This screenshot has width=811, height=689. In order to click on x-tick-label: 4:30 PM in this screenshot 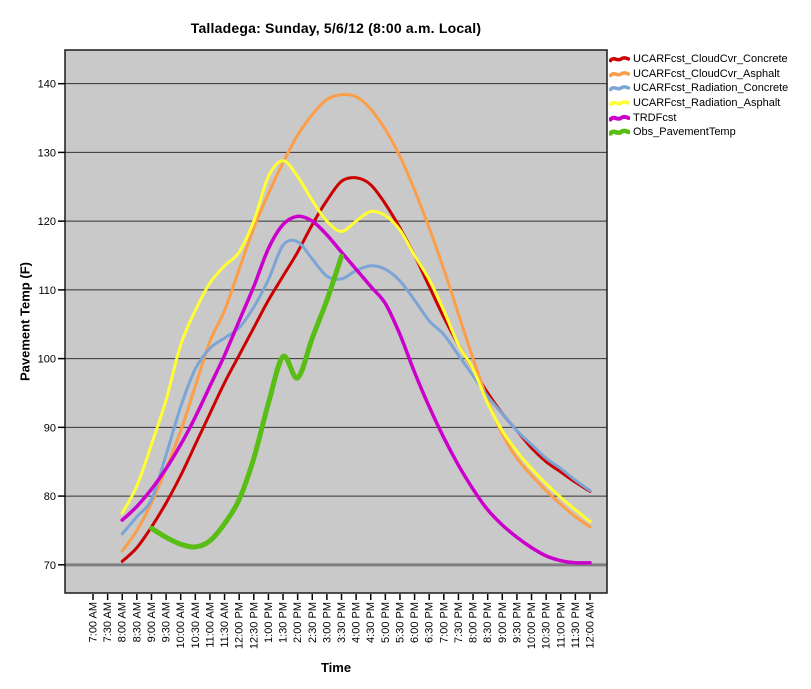, I will do `click(371, 622)`.